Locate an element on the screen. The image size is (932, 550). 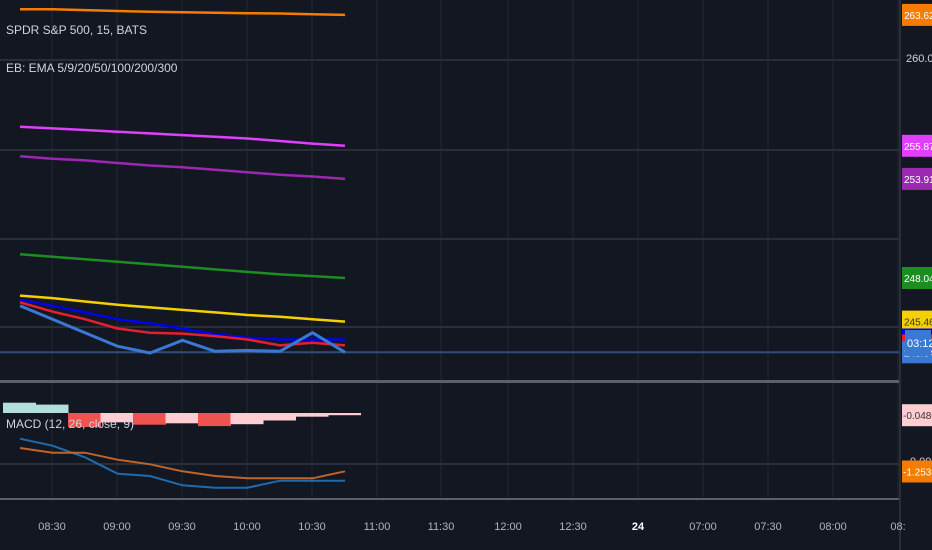
macd-series is located at coordinates (182, 463).